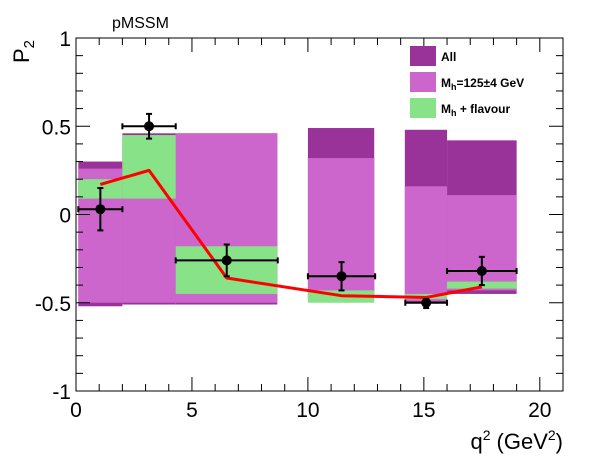 This screenshot has width=596, height=472. What do you see at coordinates (484, 109) in the screenshot?
I see `legend-label-mh-flavour-rest: + flavour` at bounding box center [484, 109].